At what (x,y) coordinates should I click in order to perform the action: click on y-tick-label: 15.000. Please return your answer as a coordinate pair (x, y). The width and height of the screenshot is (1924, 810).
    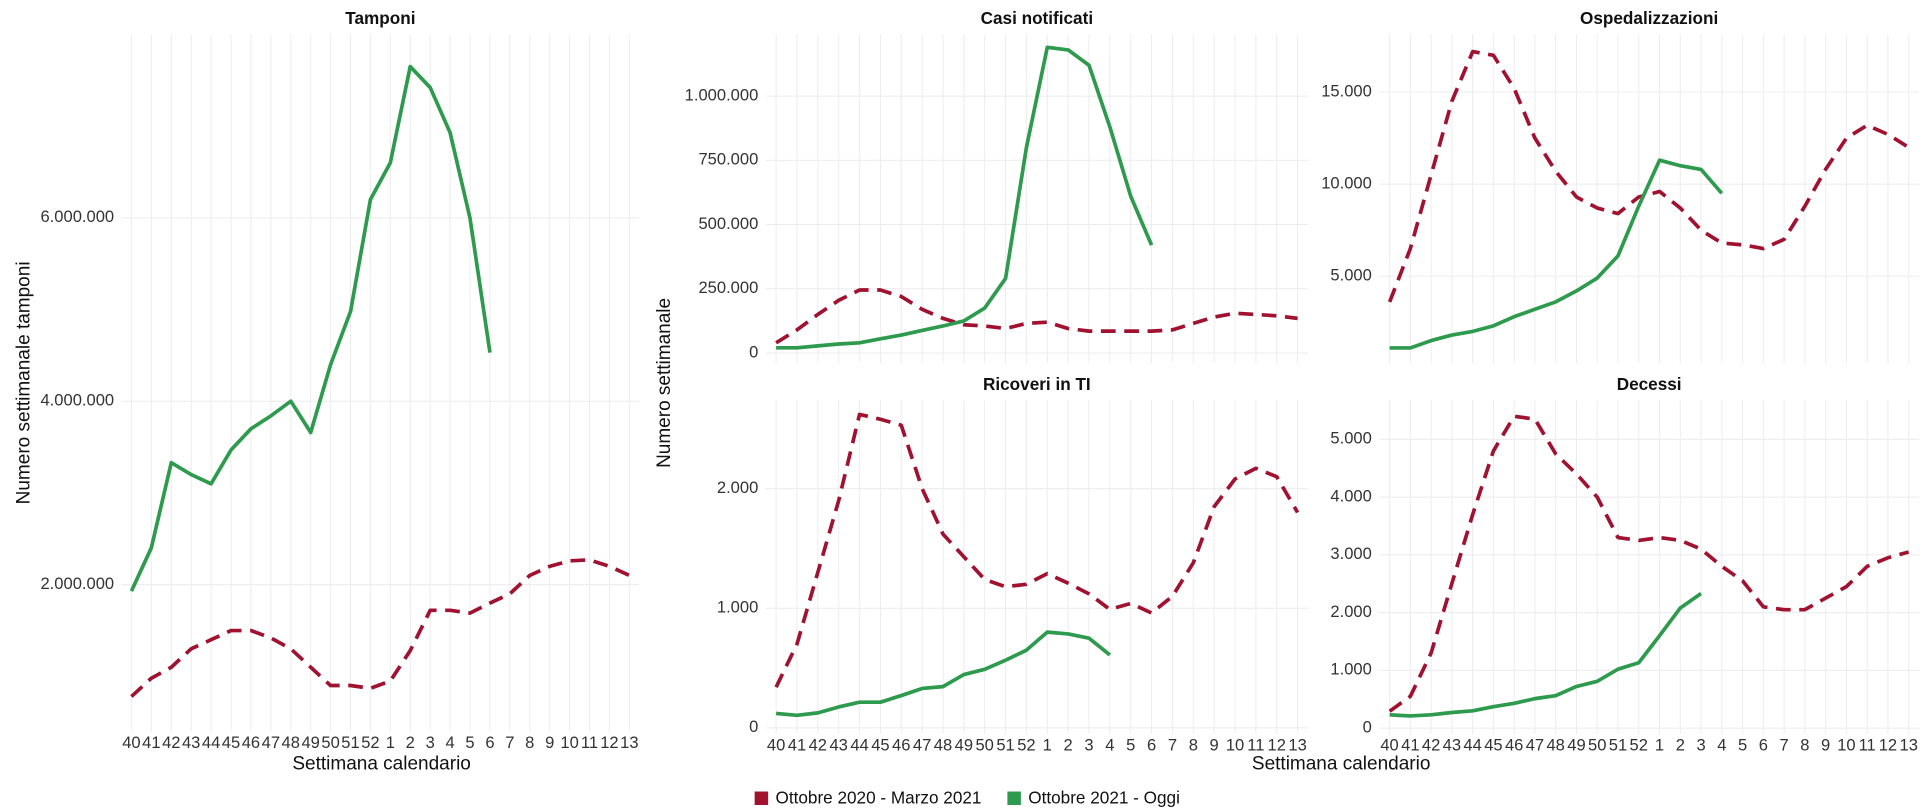
    Looking at the image, I should click on (1346, 90).